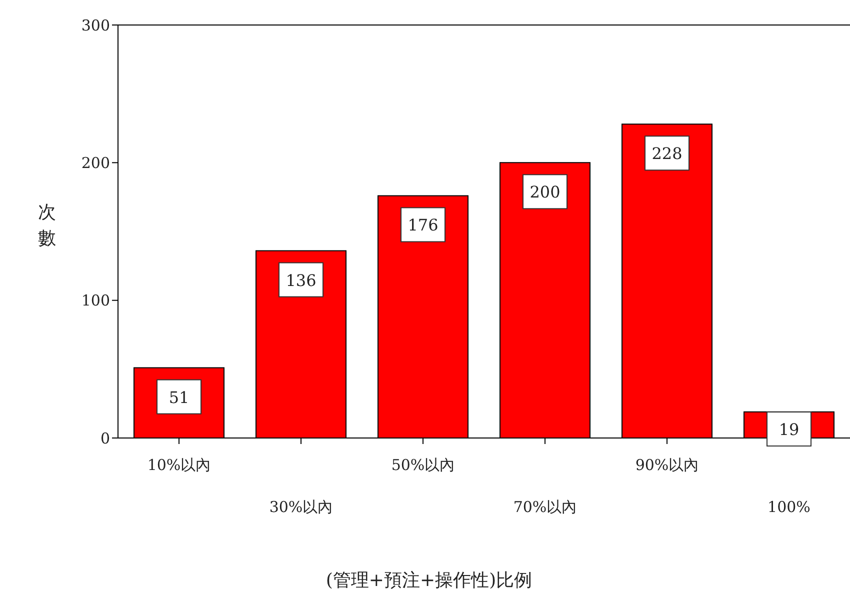  I want to click on x-axis-title: (管理+預注+操作性)比例, so click(429, 580).